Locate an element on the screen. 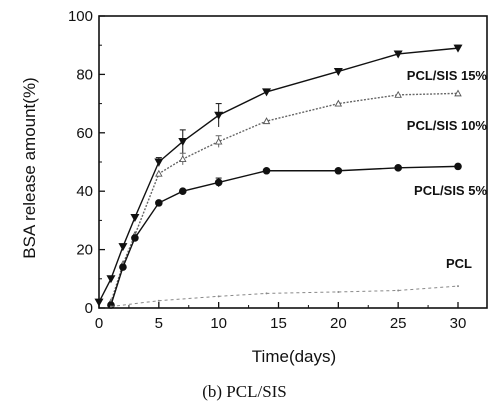 This screenshot has height=410, width=489. y-tick-label: 40 is located at coordinates (84, 191).